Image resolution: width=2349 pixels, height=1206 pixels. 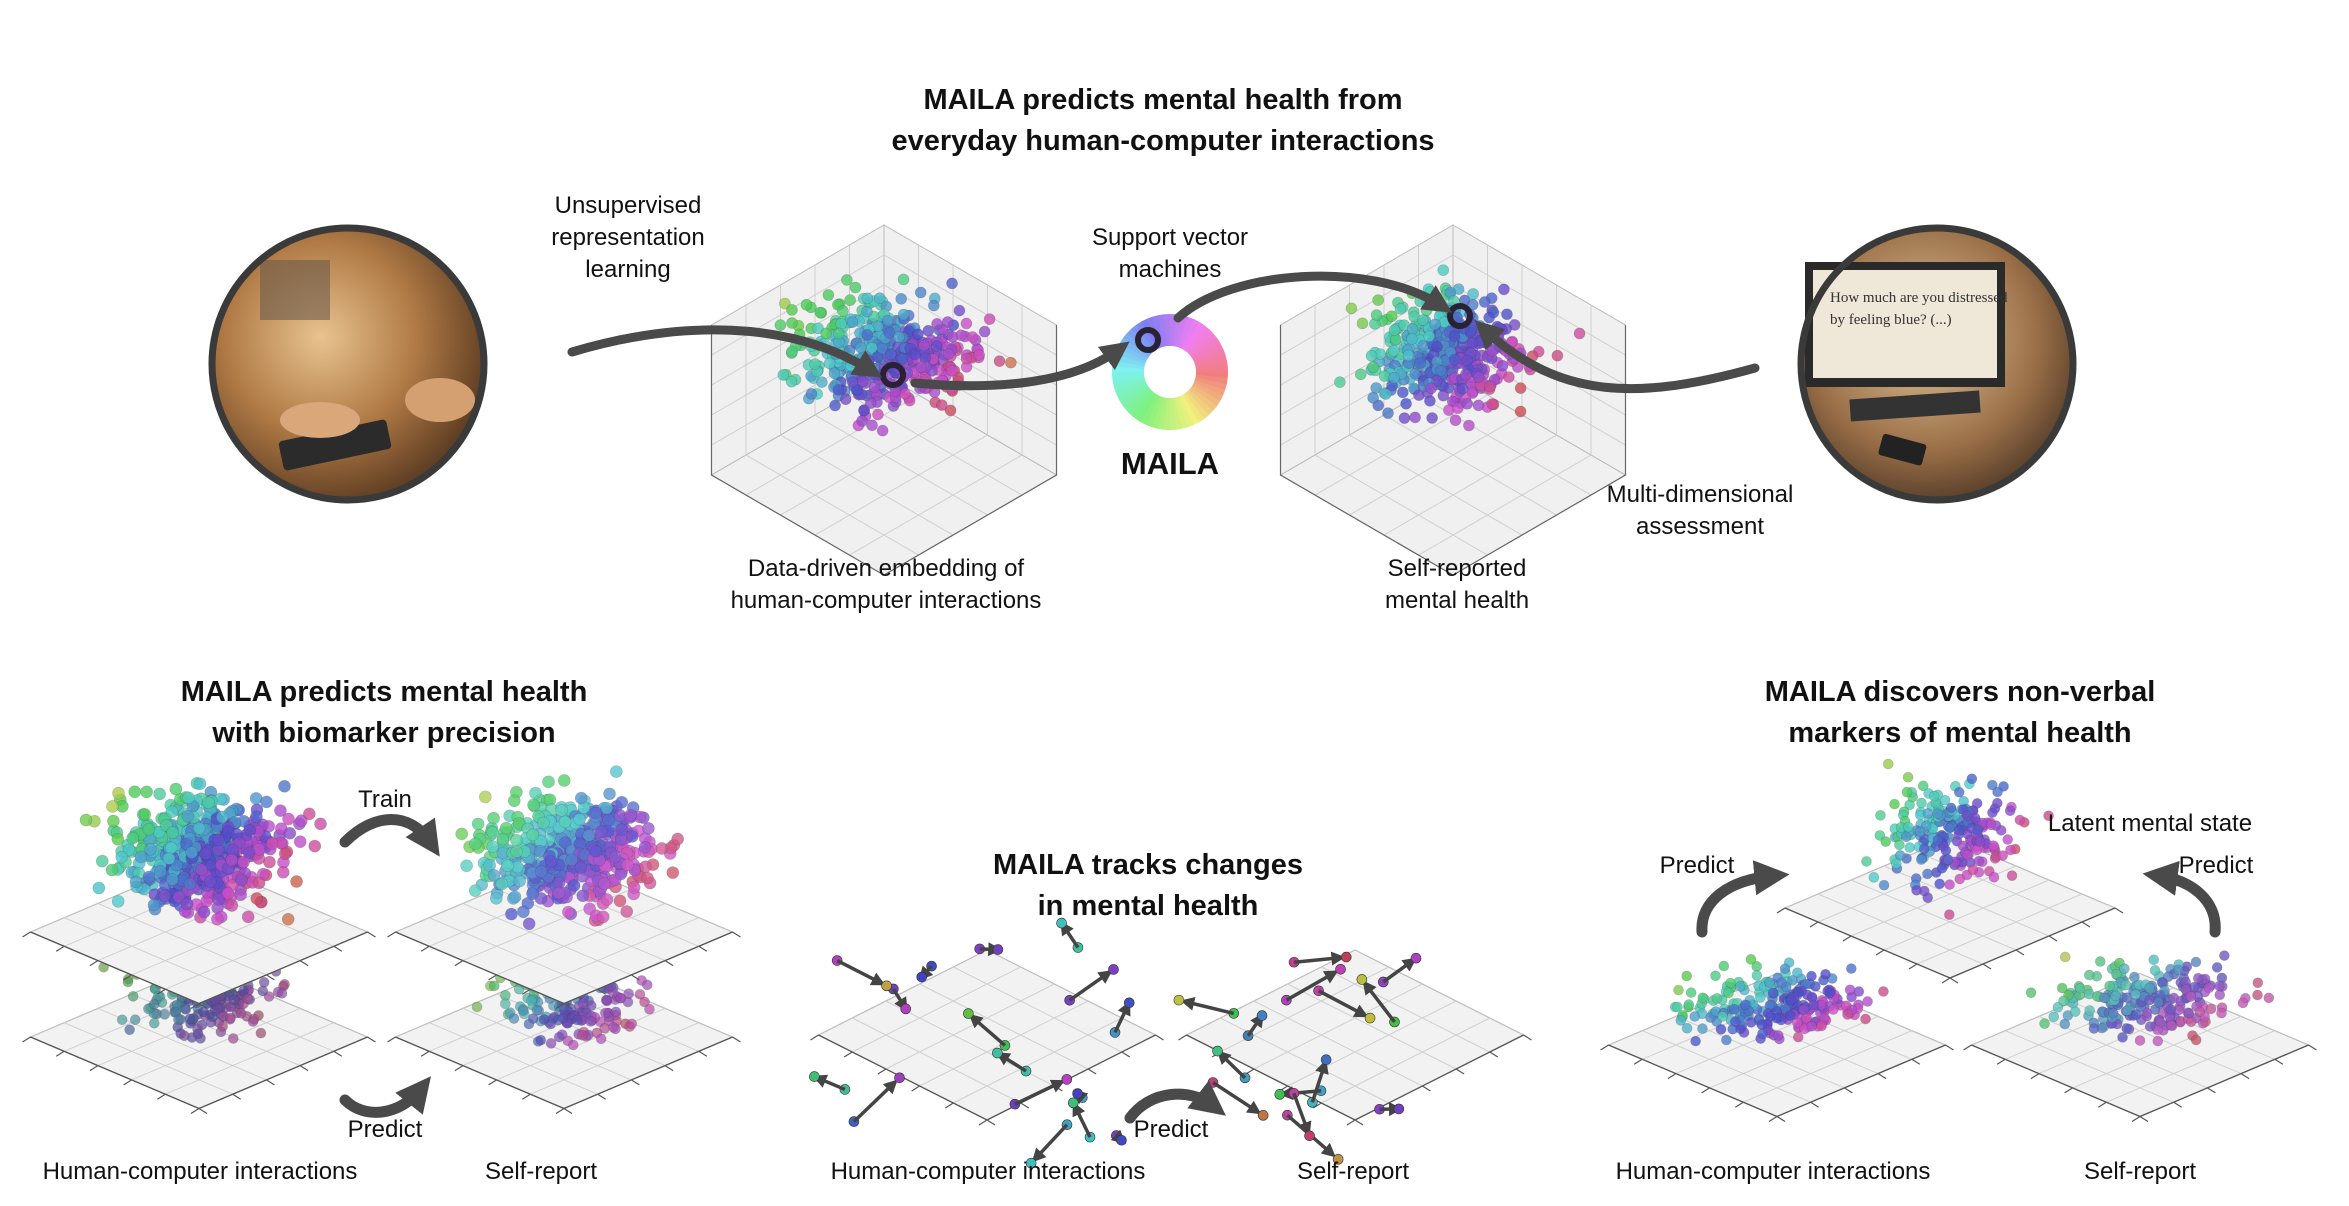 I want to click on questionnaire-photo, so click(x=1937, y=364).